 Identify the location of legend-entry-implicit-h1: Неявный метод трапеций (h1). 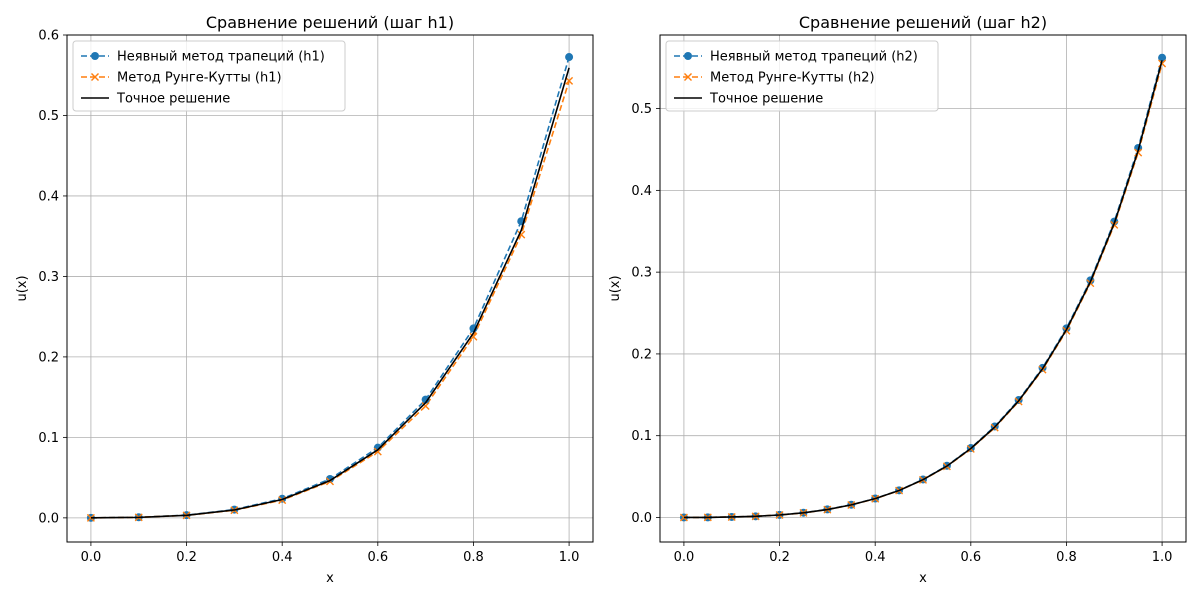
(203, 57).